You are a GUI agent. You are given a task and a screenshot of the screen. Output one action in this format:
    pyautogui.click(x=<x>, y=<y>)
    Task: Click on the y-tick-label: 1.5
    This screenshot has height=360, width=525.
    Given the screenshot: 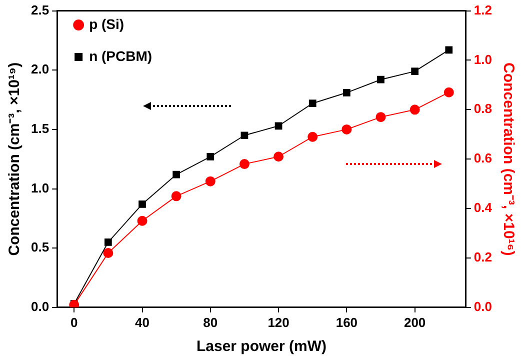 What is the action you would take?
    pyautogui.click(x=40, y=128)
    